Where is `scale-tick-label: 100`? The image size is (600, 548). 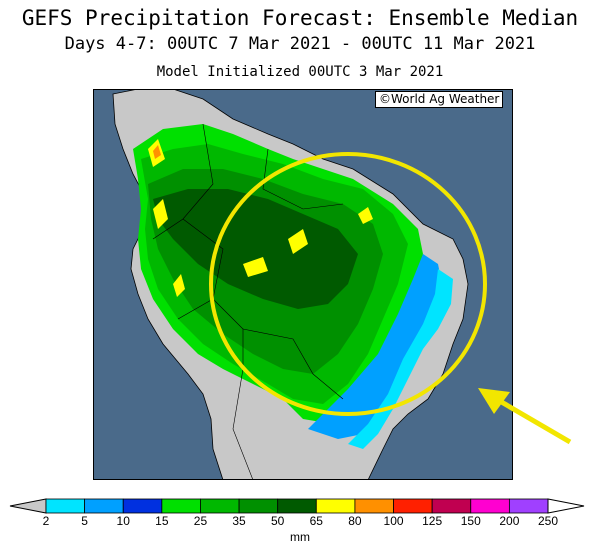 scale-tick-label: 100 is located at coordinates (393, 521).